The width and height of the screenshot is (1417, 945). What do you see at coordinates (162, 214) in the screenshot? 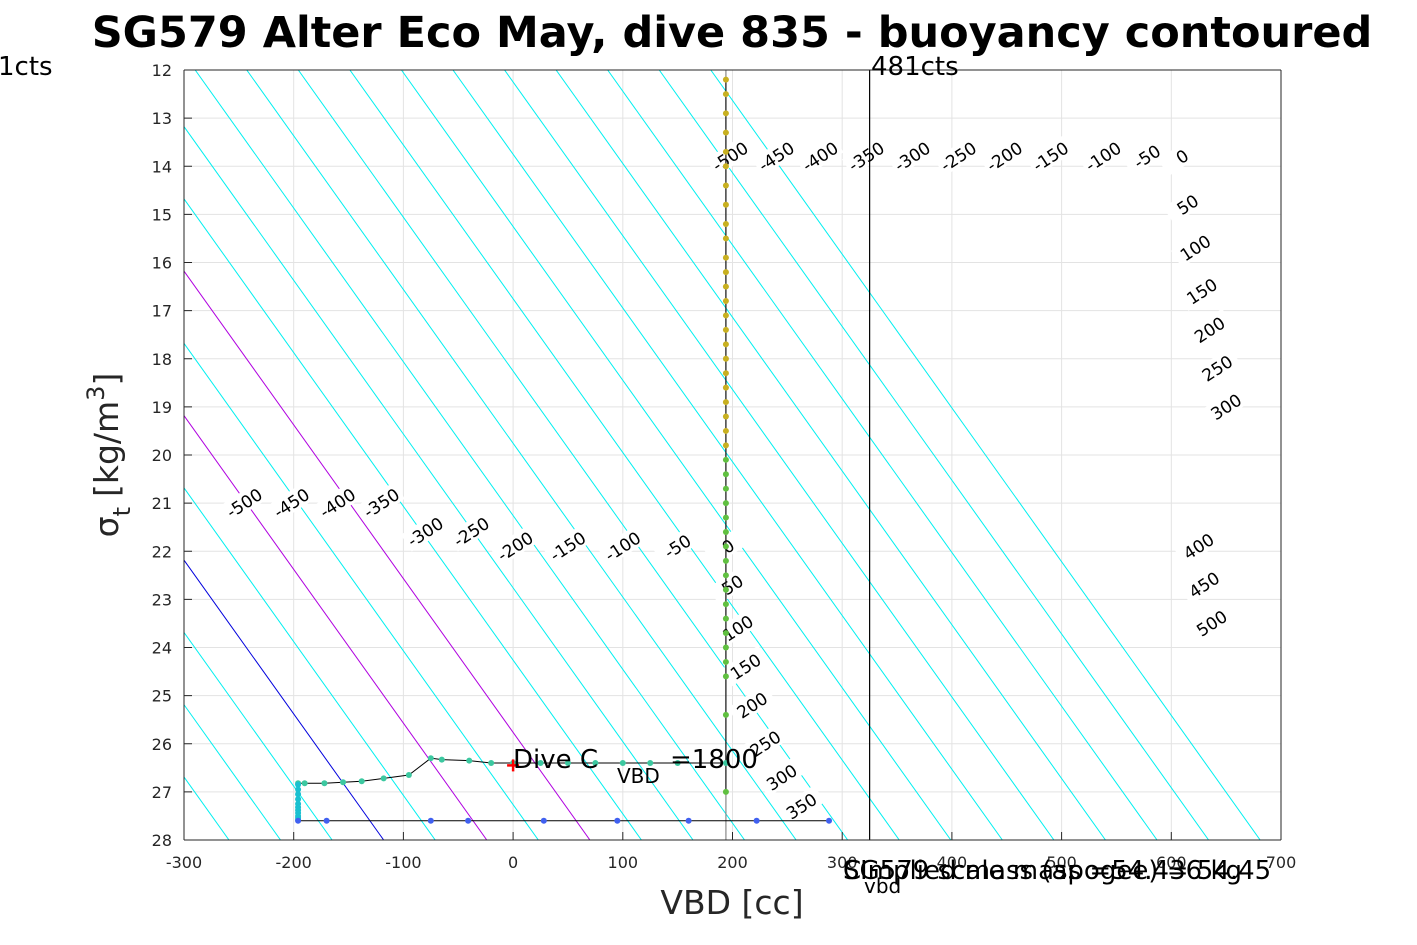
I see `y-tick-label: 15` at bounding box center [162, 214].